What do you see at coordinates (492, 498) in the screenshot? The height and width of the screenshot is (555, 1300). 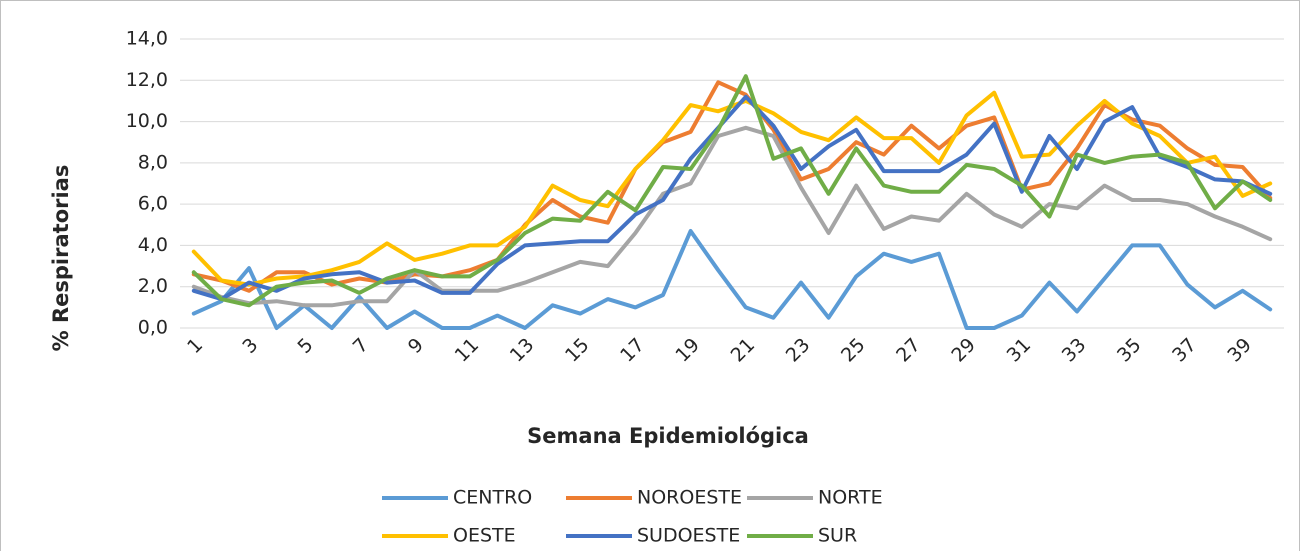 I see `legend-label: CENTRO` at bounding box center [492, 498].